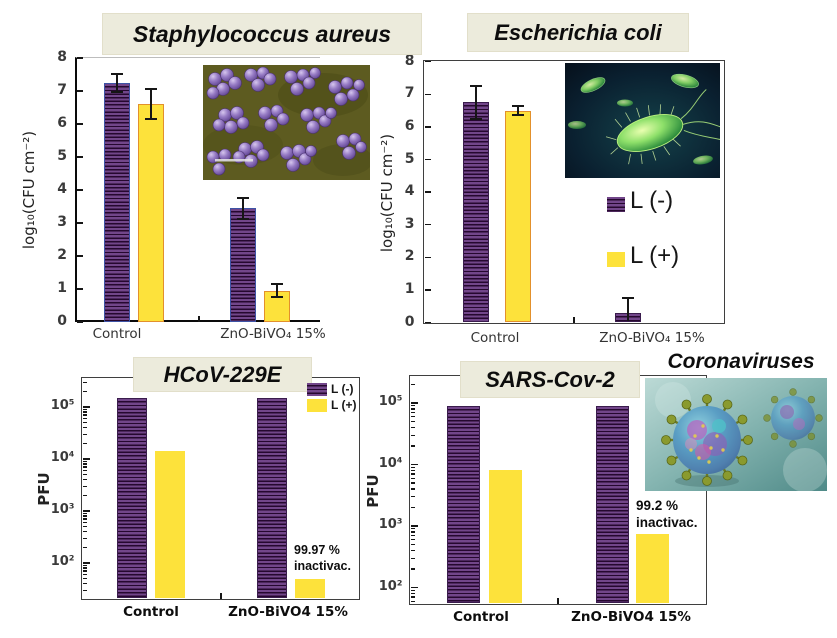 The width and height of the screenshot is (837, 638). Describe the element at coordinates (642, 120) in the screenshot. I see `ecoli-image` at that location.